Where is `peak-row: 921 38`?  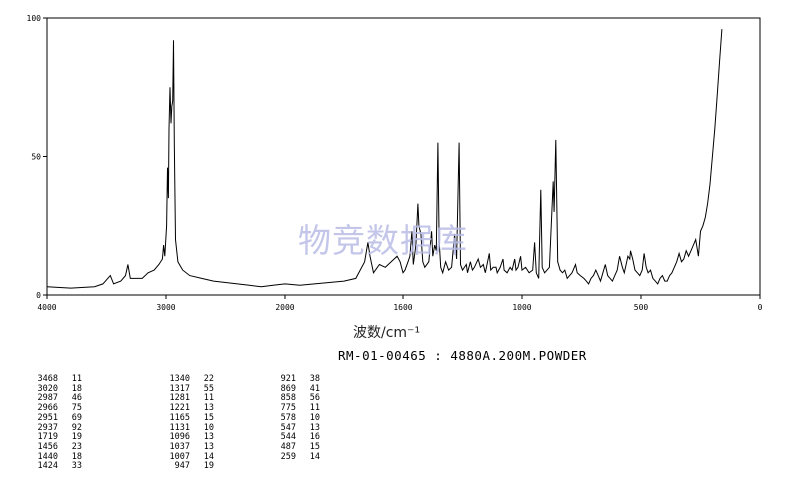 peak-row: 921 38 is located at coordinates (286, 379).